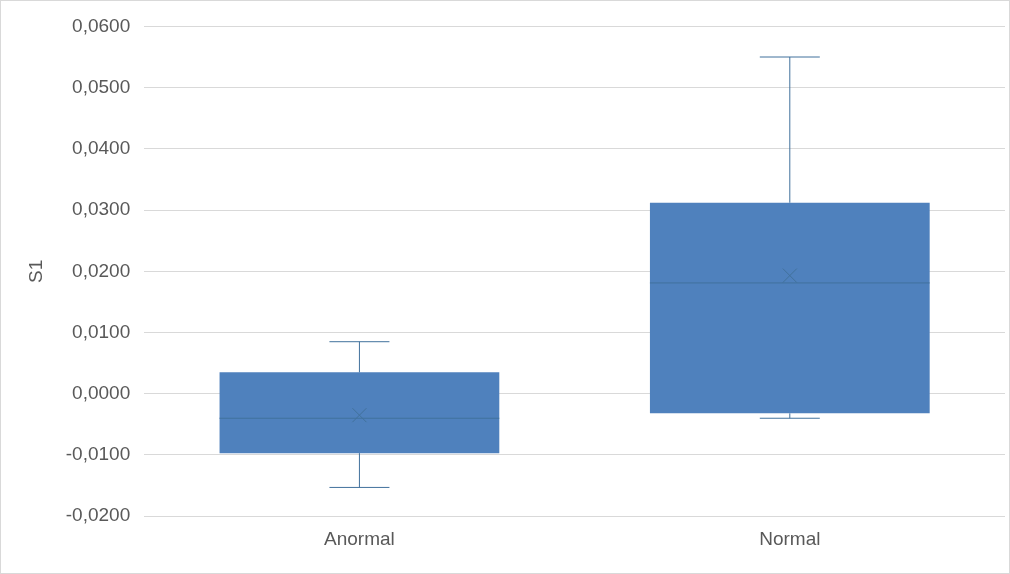 This screenshot has width=1010, height=574. Describe the element at coordinates (101, 392) in the screenshot. I see `y-tick-label: 0,0000` at that location.